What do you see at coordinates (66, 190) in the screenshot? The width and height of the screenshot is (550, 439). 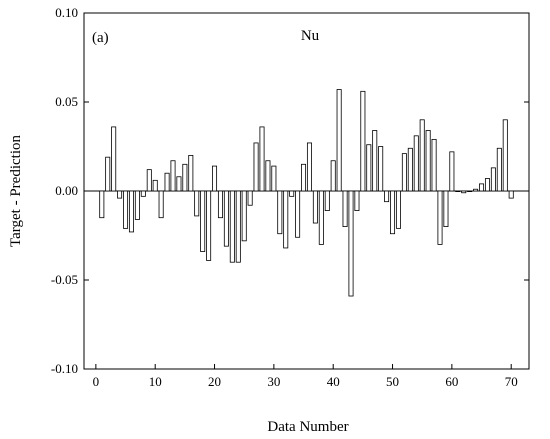 I see `y-tick-label-2: 0.00` at bounding box center [66, 190].